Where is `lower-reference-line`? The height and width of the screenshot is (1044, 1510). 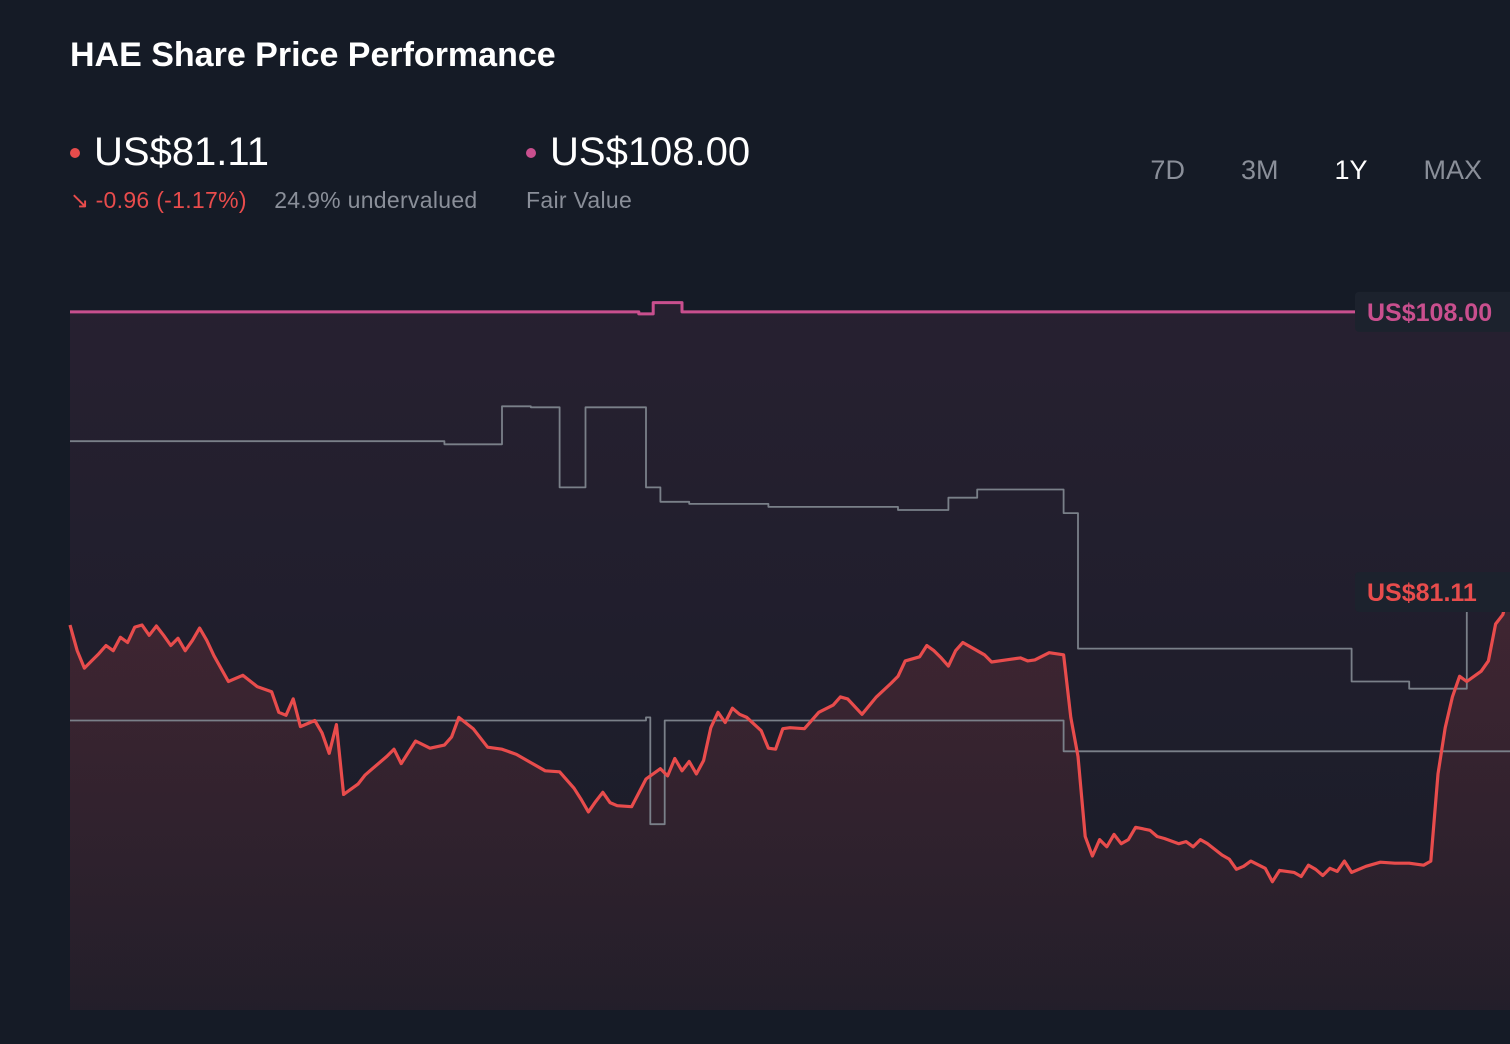 lower-reference-line is located at coordinates (790, 771).